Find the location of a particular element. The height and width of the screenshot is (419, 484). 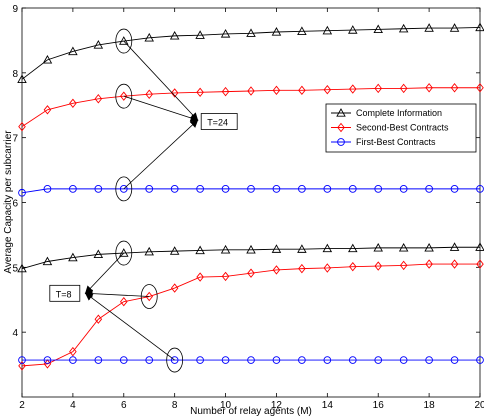

y-tick-label-5: 5 is located at coordinates (15, 268).